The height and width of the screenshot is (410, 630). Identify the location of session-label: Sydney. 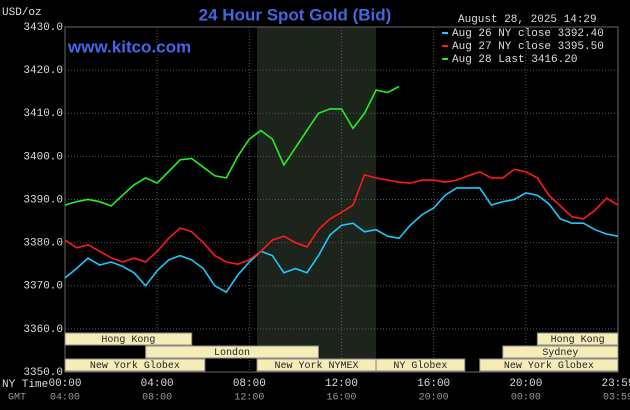
(560, 353).